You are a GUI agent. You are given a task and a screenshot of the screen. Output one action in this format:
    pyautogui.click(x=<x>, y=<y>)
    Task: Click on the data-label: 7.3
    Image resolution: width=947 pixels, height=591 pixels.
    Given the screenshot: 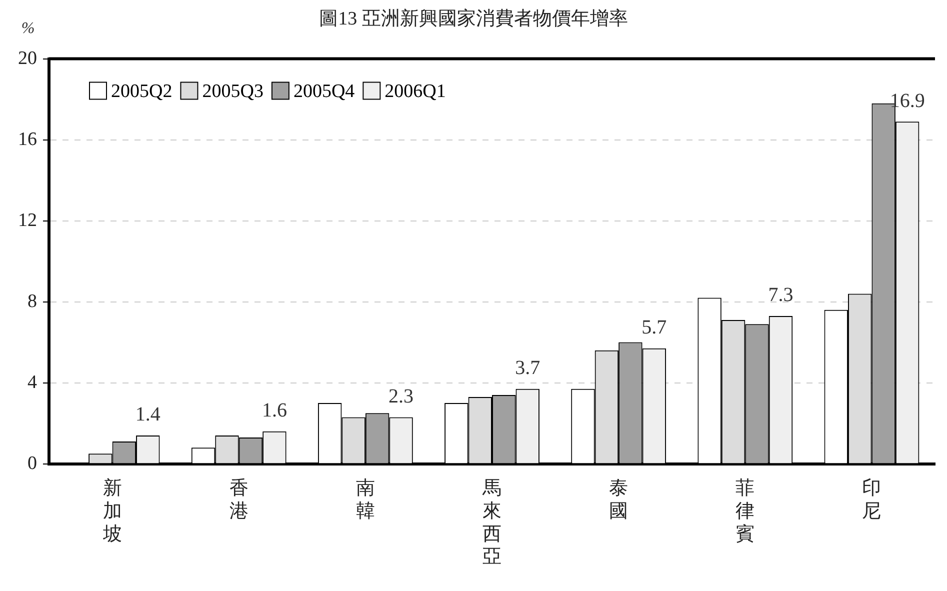 What is the action you would take?
    pyautogui.click(x=781, y=295)
    